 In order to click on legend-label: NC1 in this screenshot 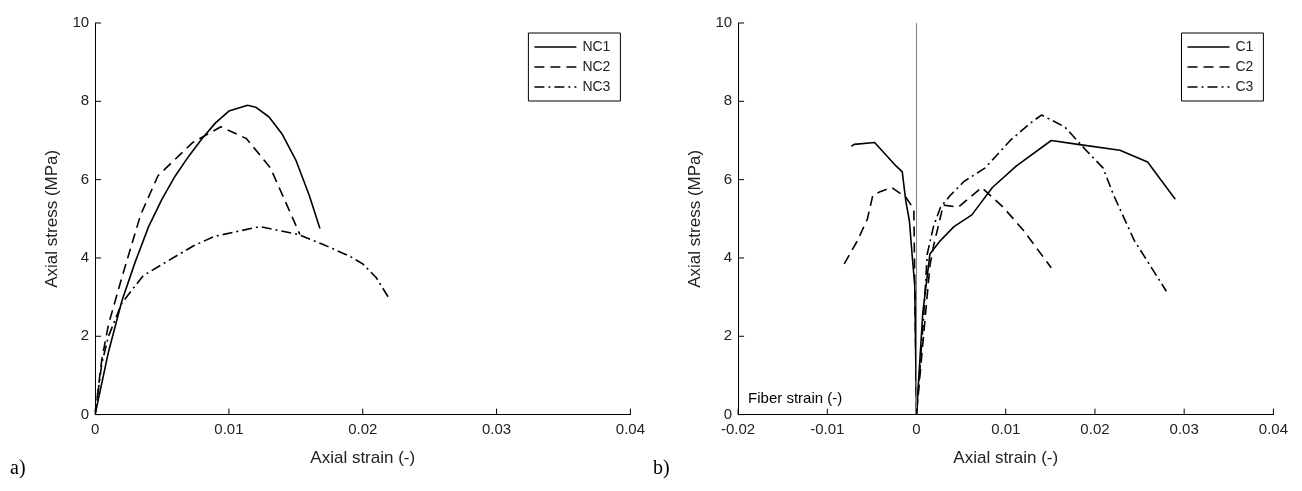, I will do `click(596, 45)`.